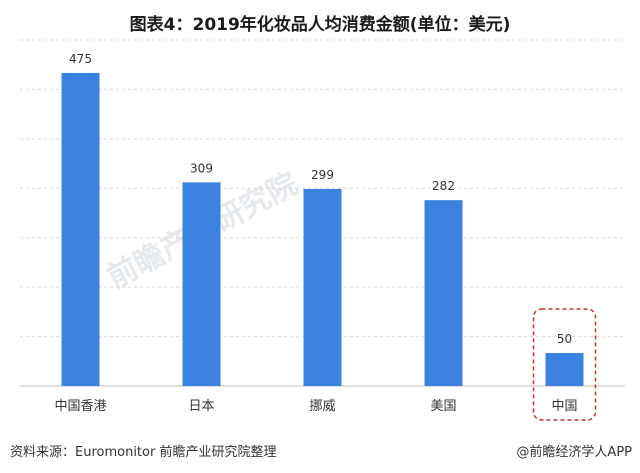 The width and height of the screenshot is (640, 473). Describe the element at coordinates (443, 186) in the screenshot. I see `value-label-3: 282` at that location.